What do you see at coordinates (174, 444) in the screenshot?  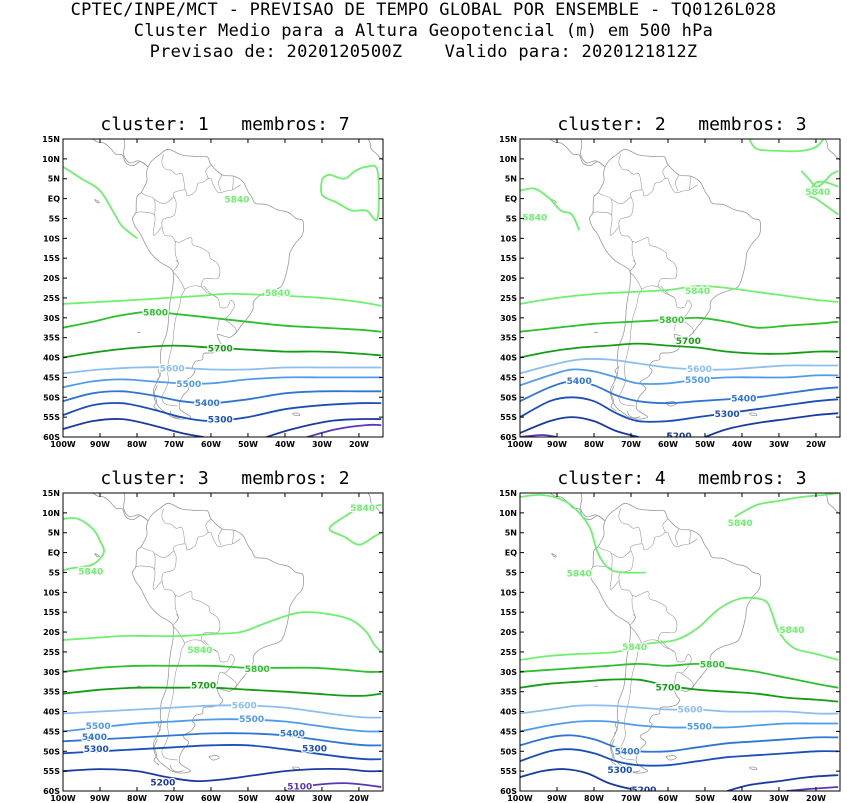 I see `lon-tick-label: 70W` at bounding box center [174, 444].